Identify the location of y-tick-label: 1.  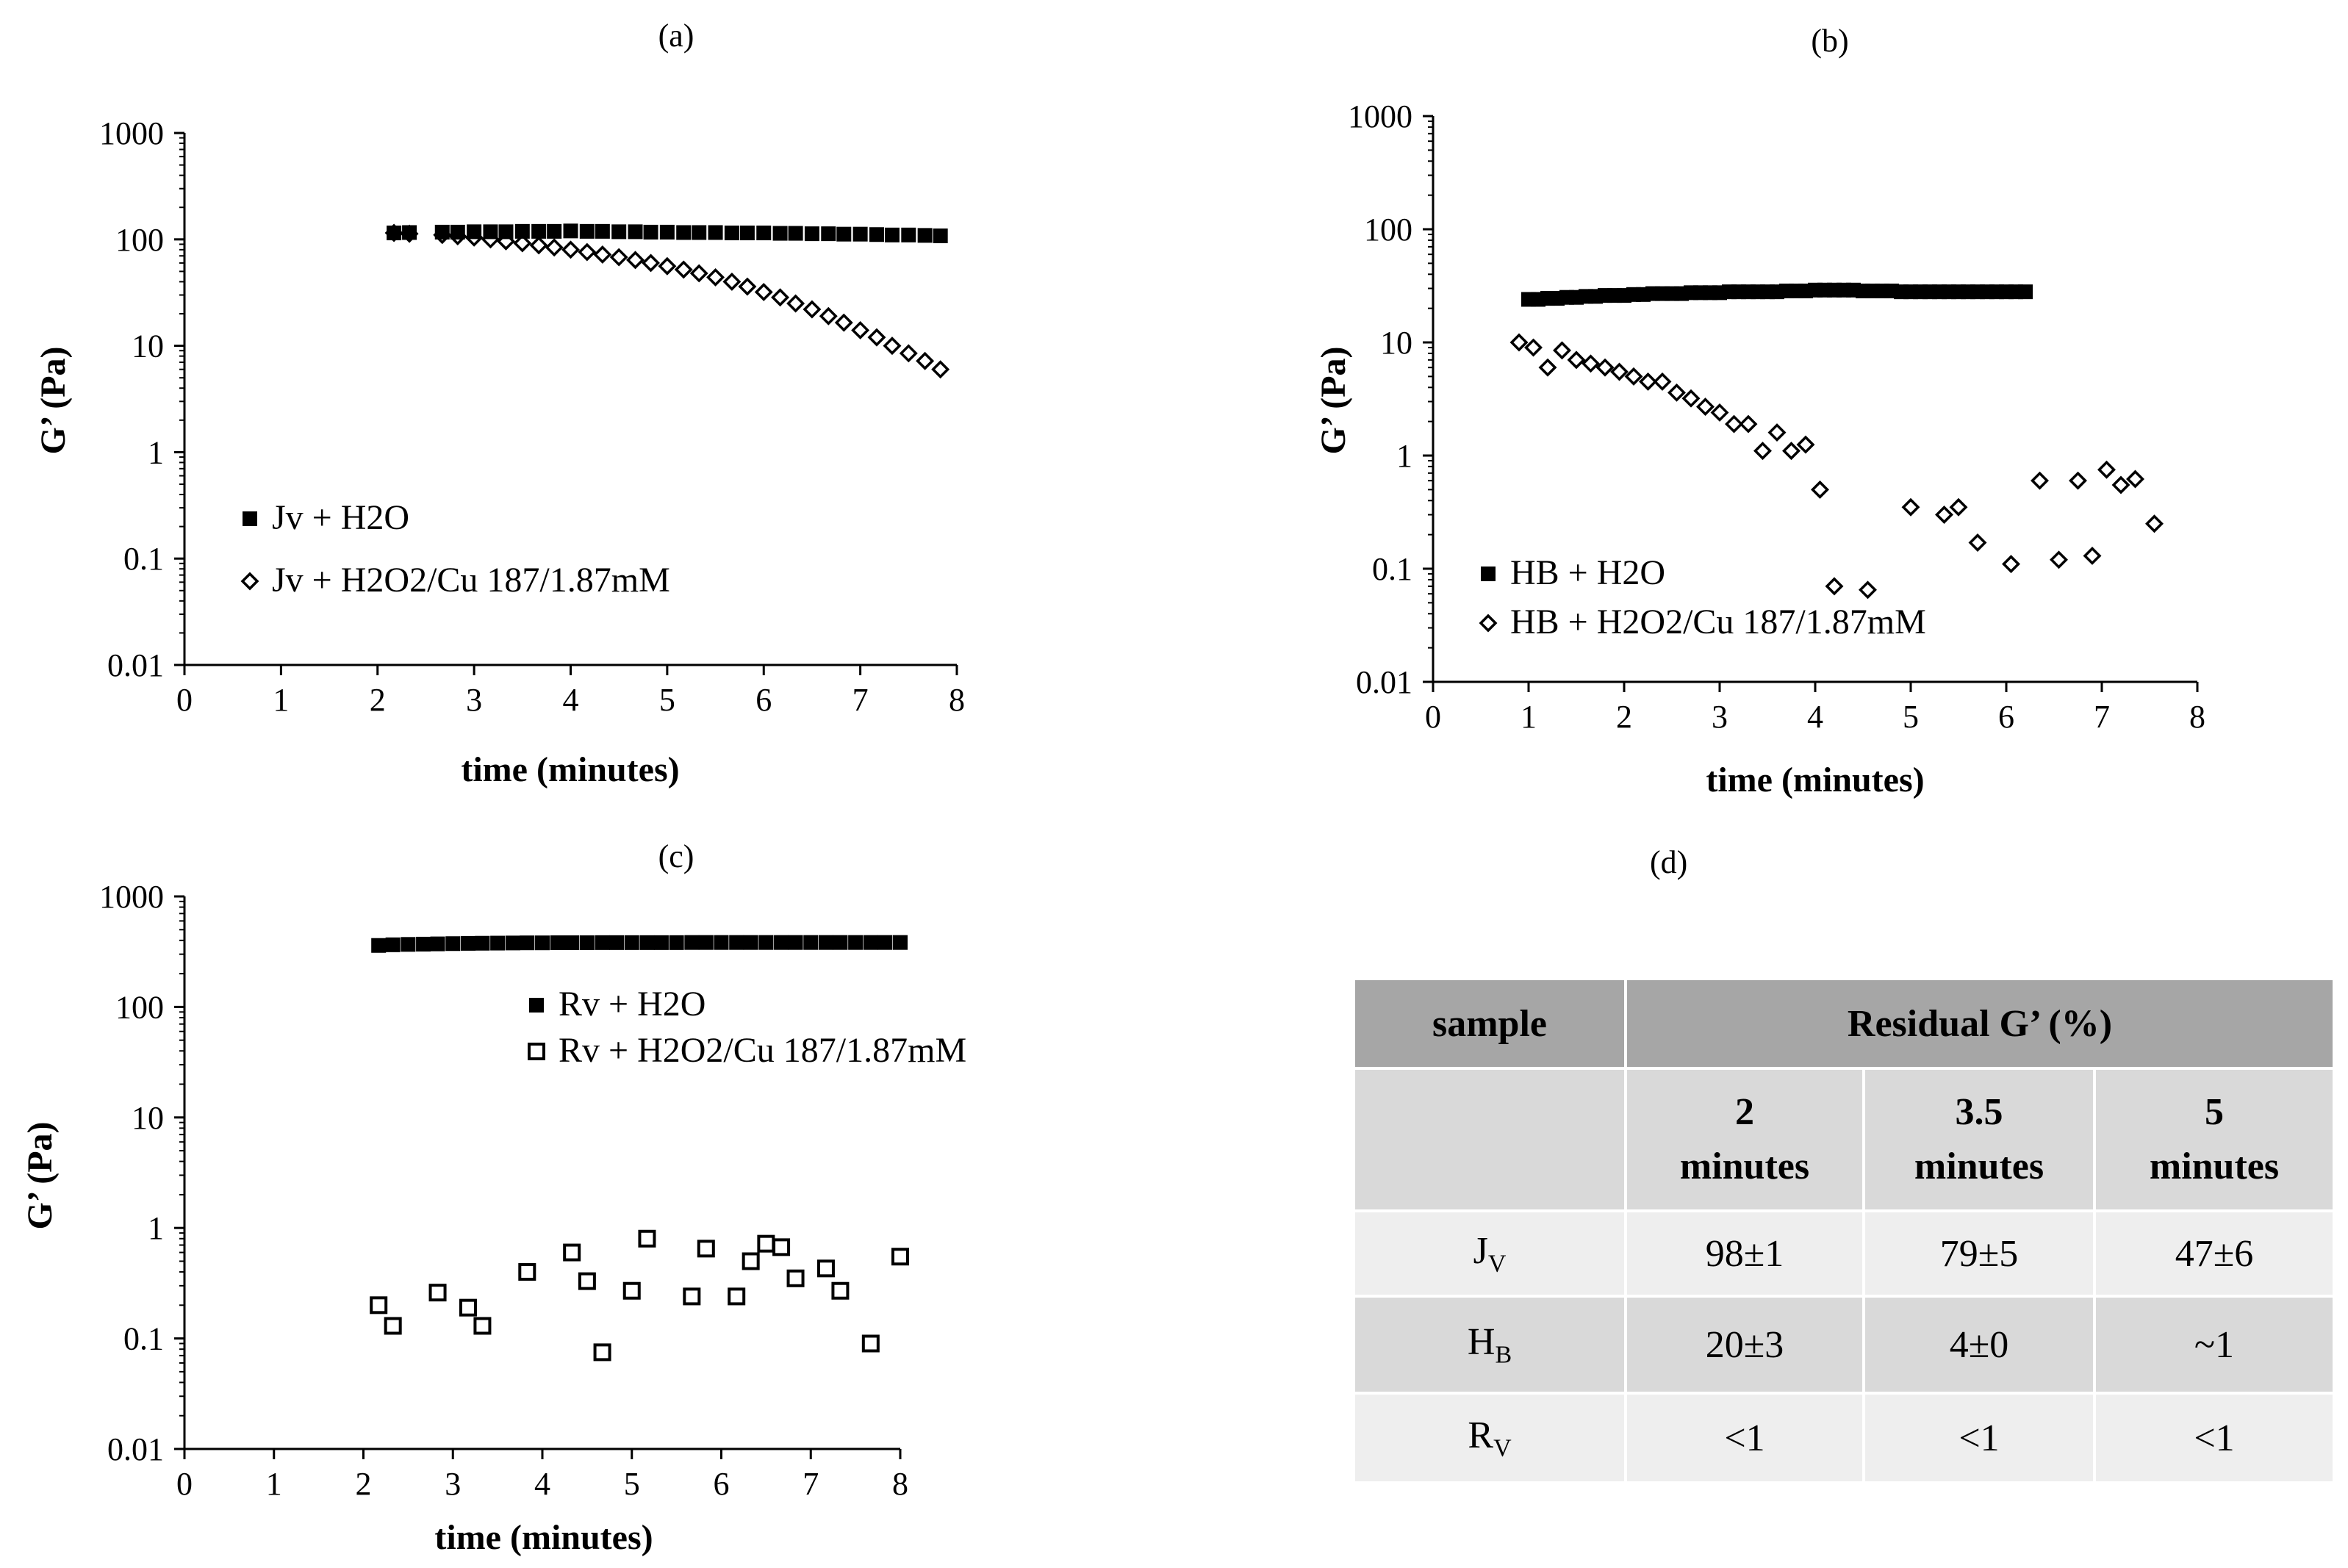
(1404, 456).